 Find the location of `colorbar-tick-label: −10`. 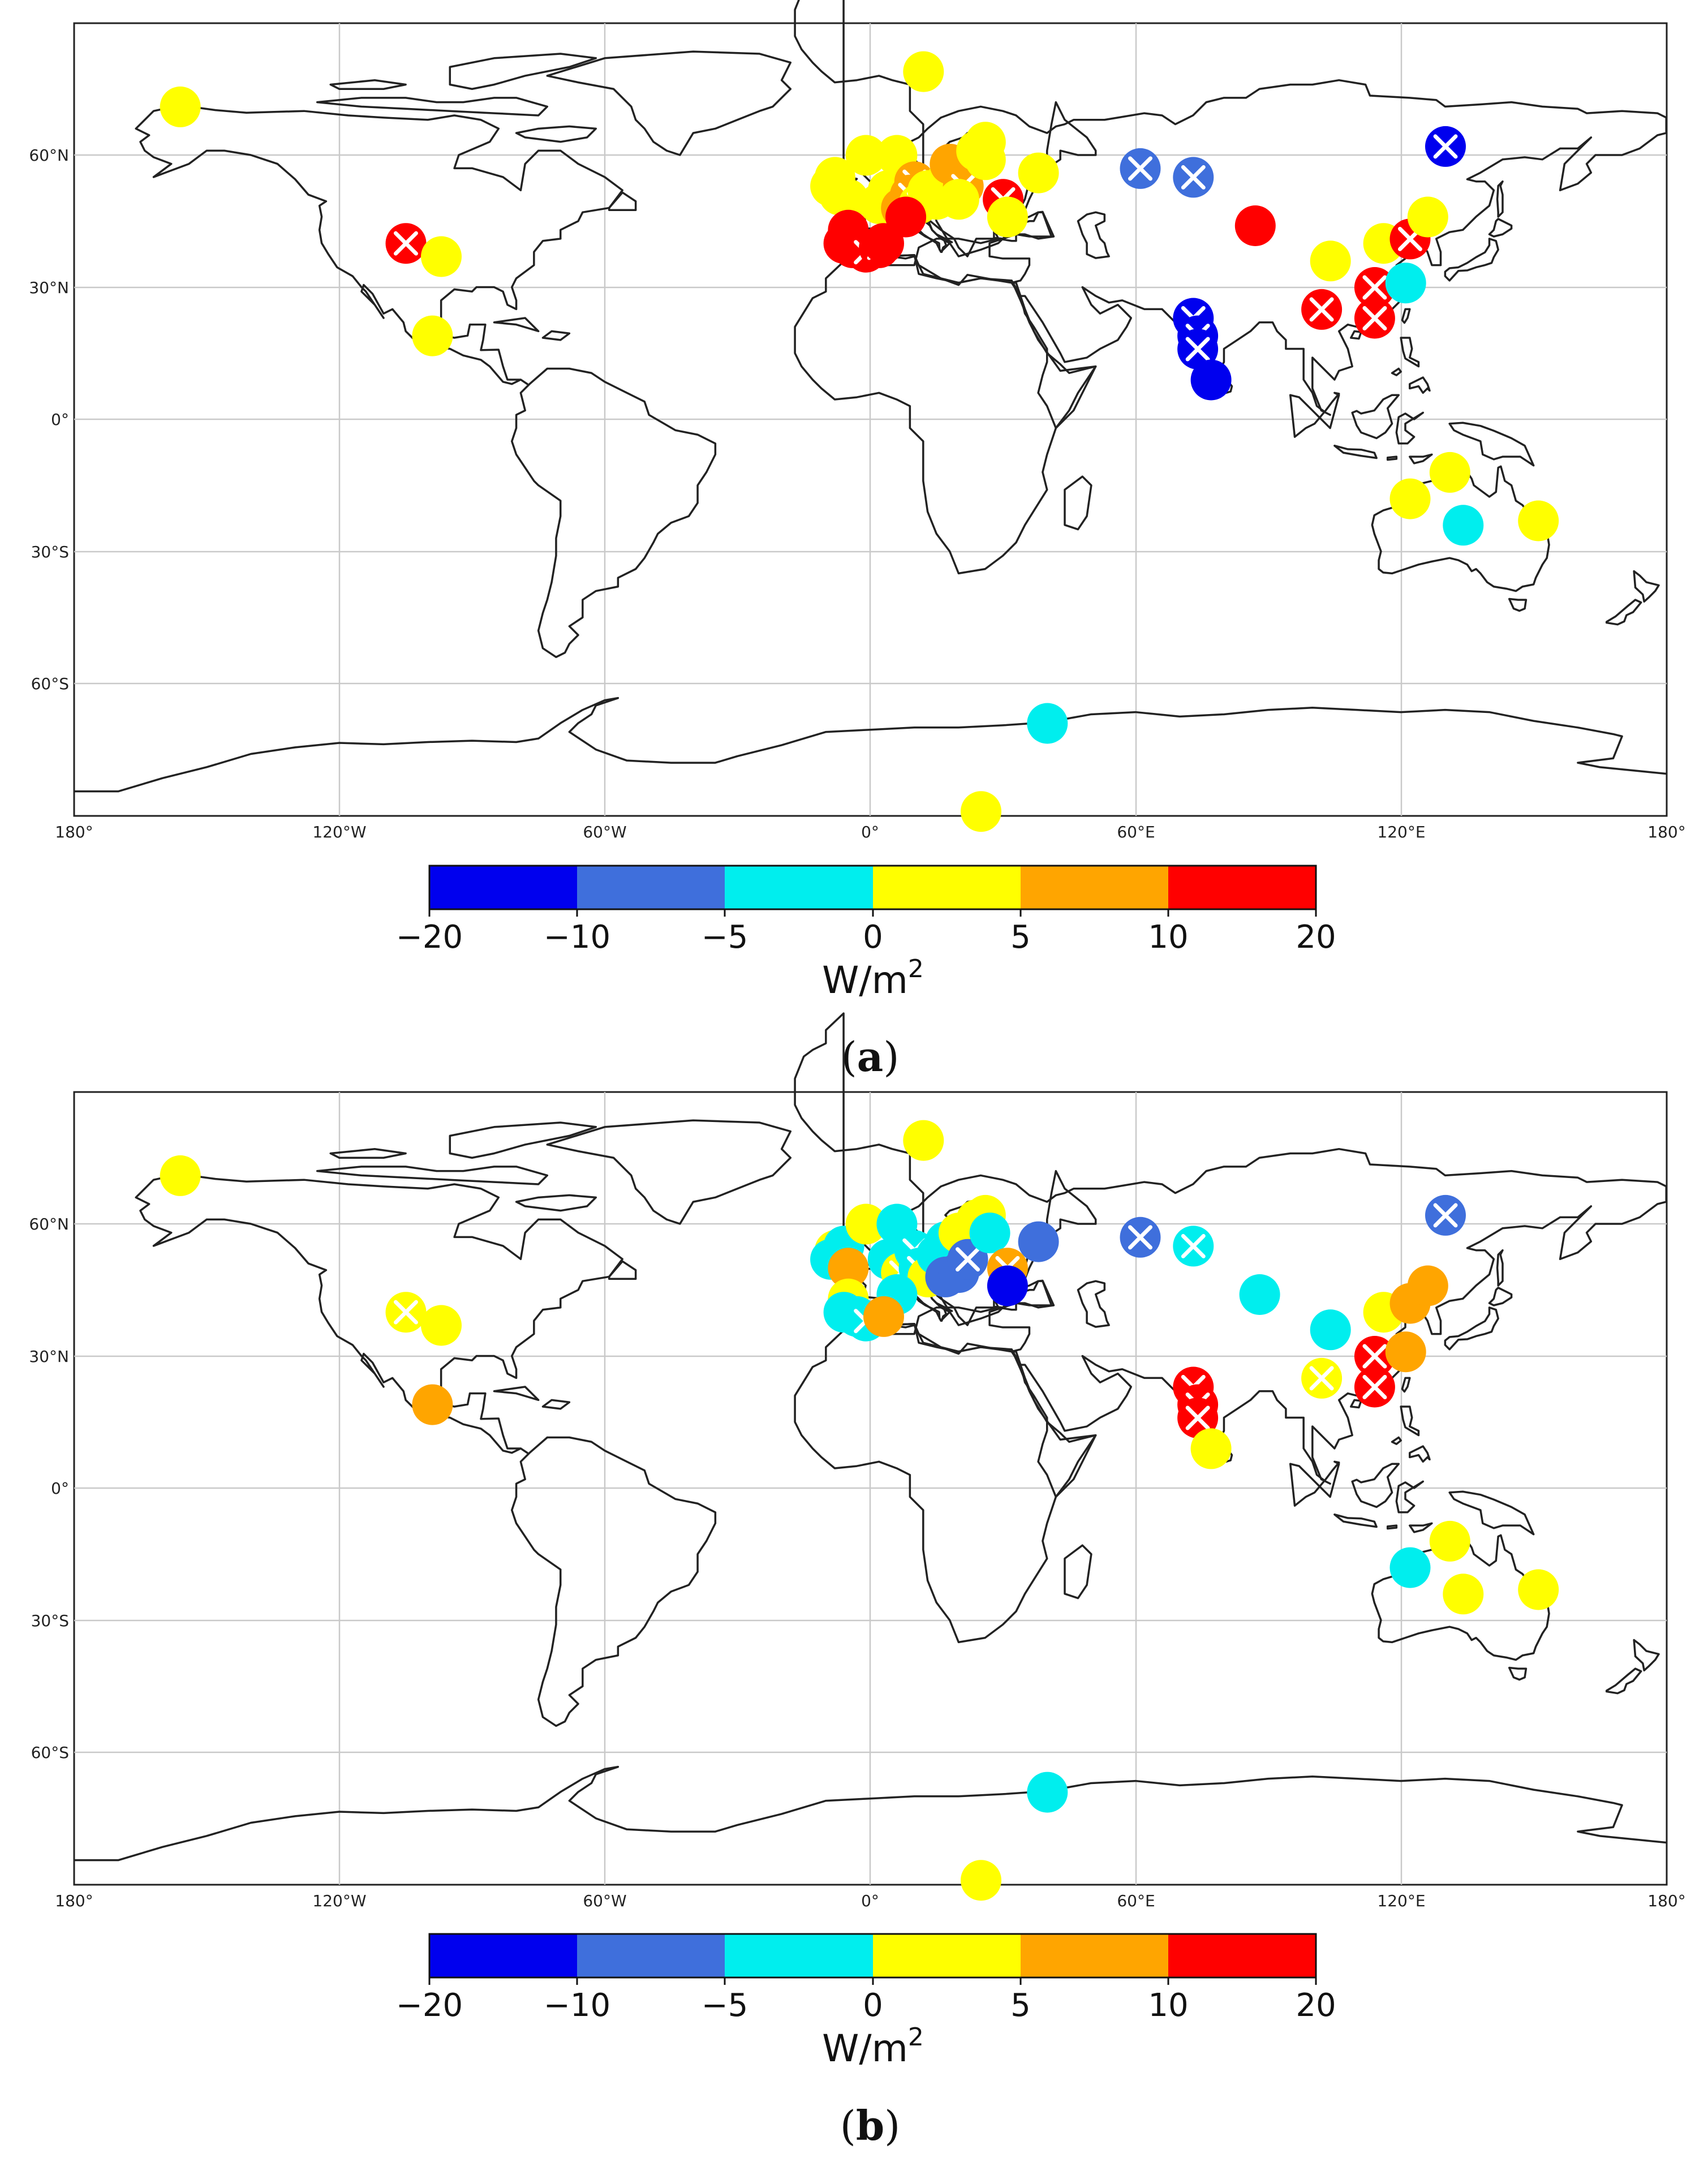

colorbar-tick-label: −10 is located at coordinates (577, 937).